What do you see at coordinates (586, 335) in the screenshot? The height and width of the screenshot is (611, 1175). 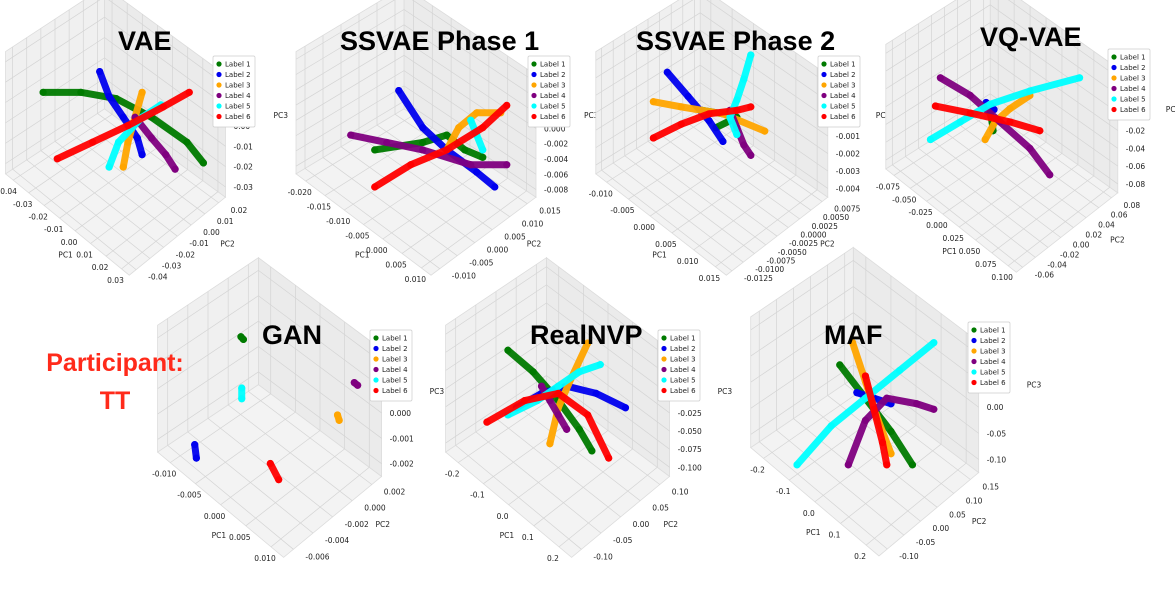 I see `chart-title: RealNVP` at bounding box center [586, 335].